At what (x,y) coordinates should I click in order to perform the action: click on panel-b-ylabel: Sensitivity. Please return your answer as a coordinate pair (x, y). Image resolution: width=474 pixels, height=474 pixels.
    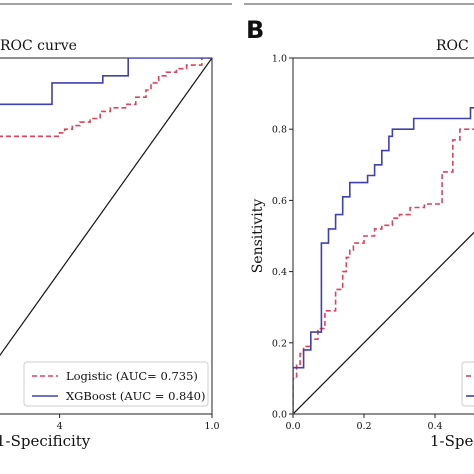
    Looking at the image, I should click on (258, 236).